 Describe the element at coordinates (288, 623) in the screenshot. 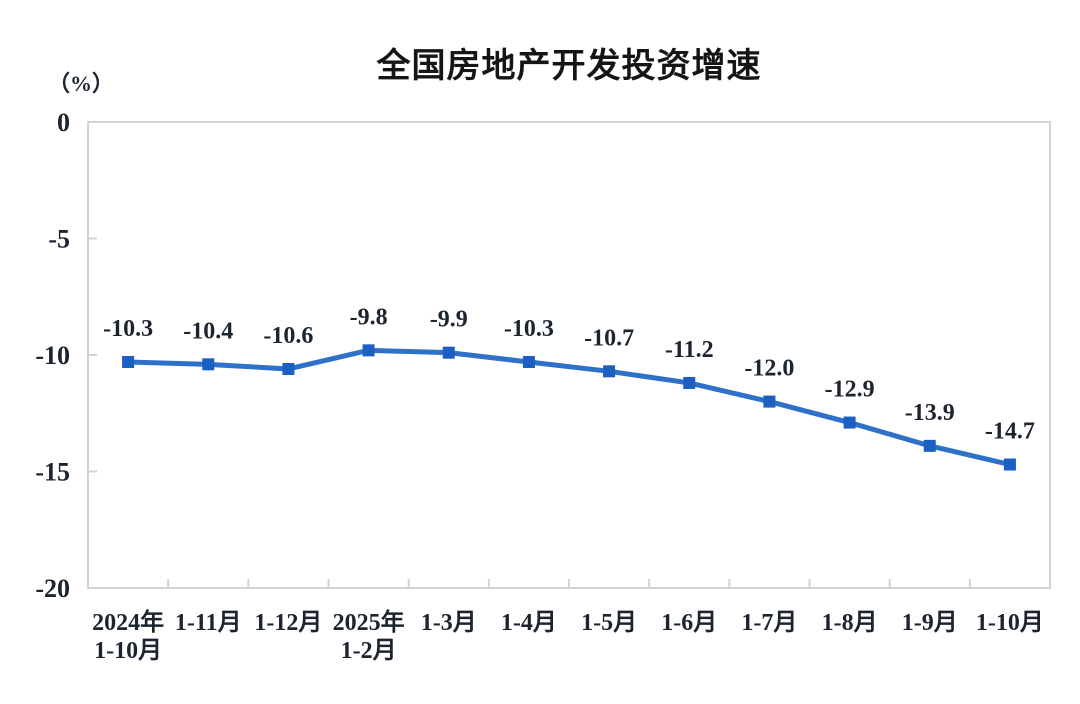

I see `x-axis-tick-label: 1-12月` at that location.